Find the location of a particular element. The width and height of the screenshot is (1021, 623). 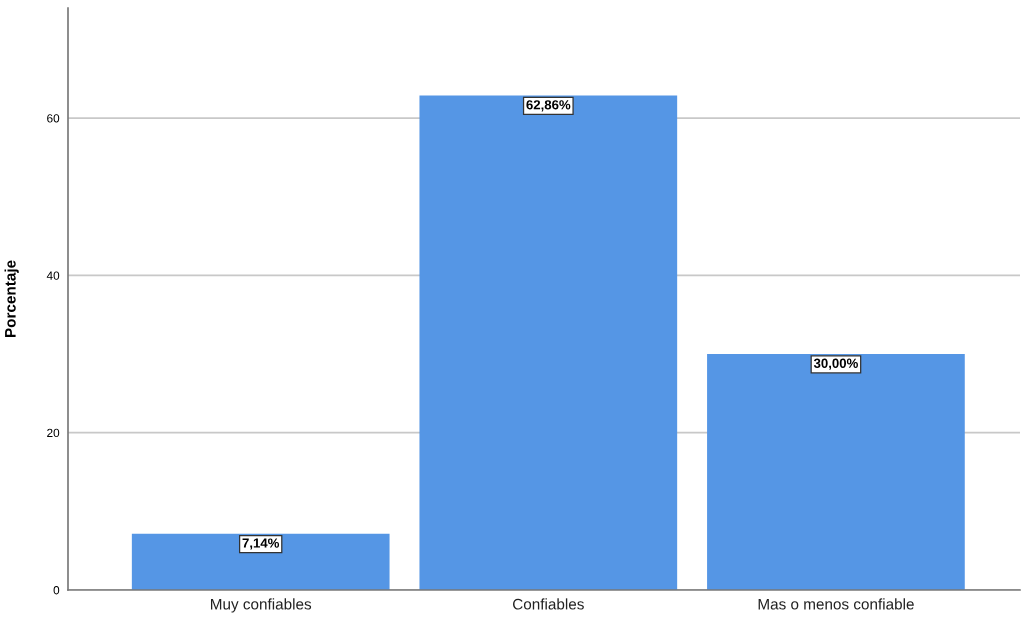

y-axis-title: Porcentaje is located at coordinates (11, 299).